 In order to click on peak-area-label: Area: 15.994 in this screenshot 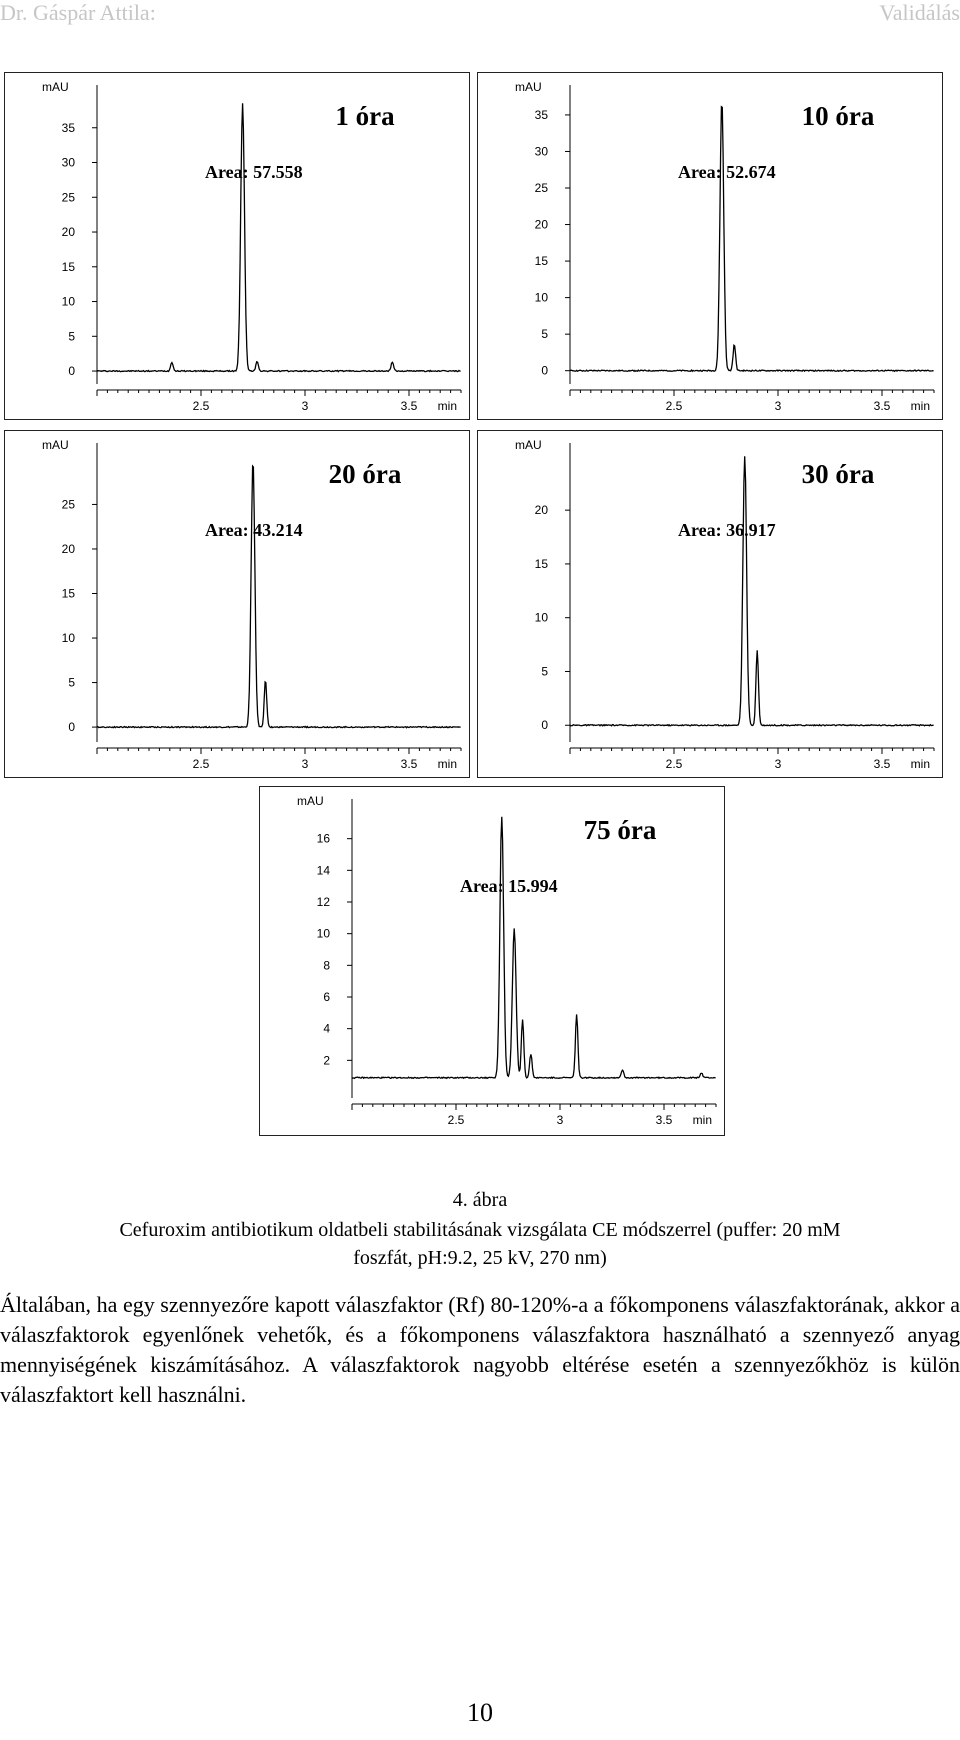, I will do `click(509, 886)`.